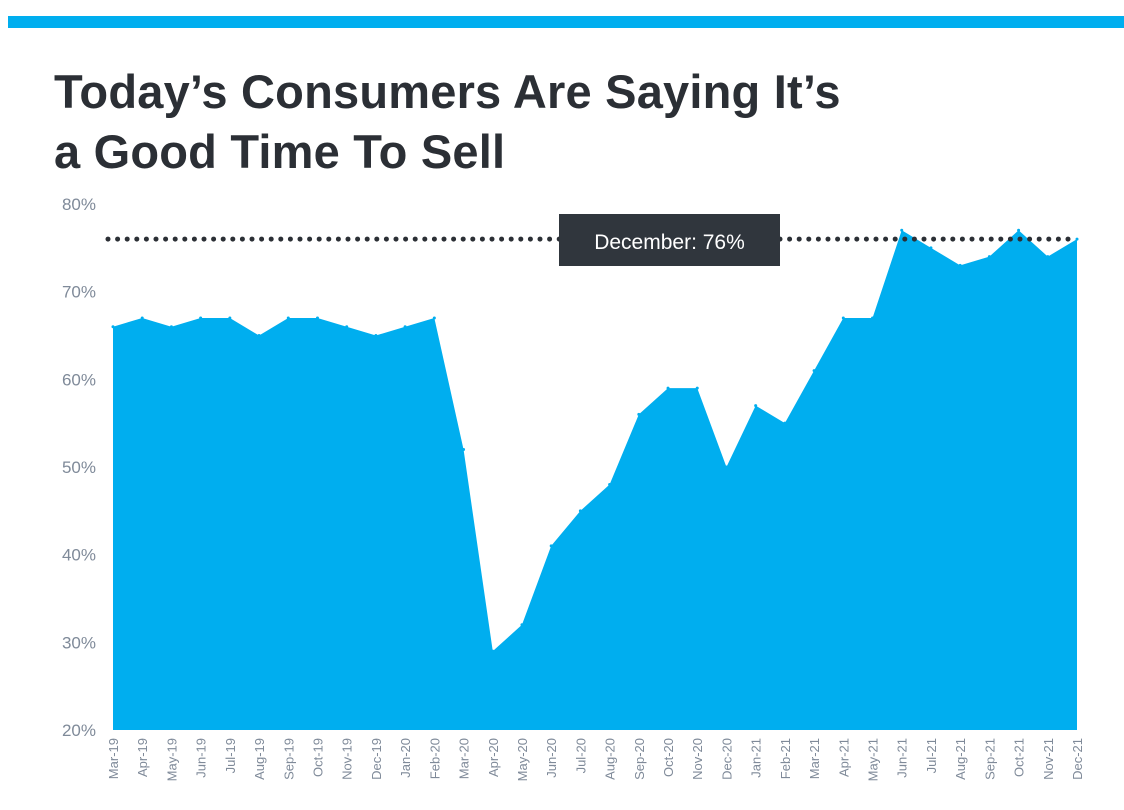 The width and height of the screenshot is (1124, 810). What do you see at coordinates (79, 555) in the screenshot?
I see `y-tick-label: 40%` at bounding box center [79, 555].